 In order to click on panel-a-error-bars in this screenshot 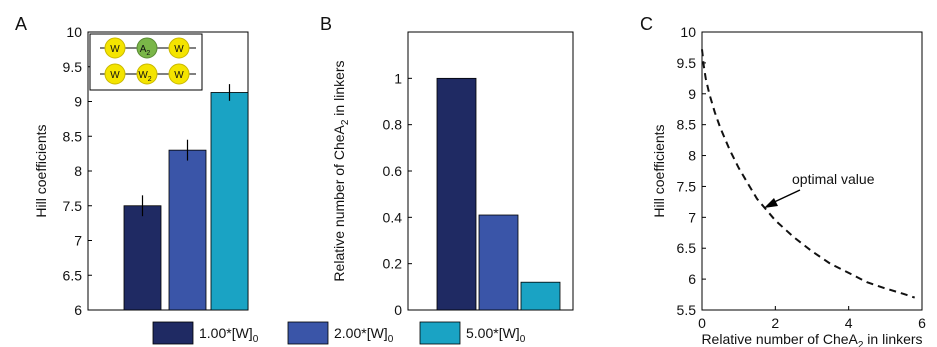, I will do `click(186, 150)`.